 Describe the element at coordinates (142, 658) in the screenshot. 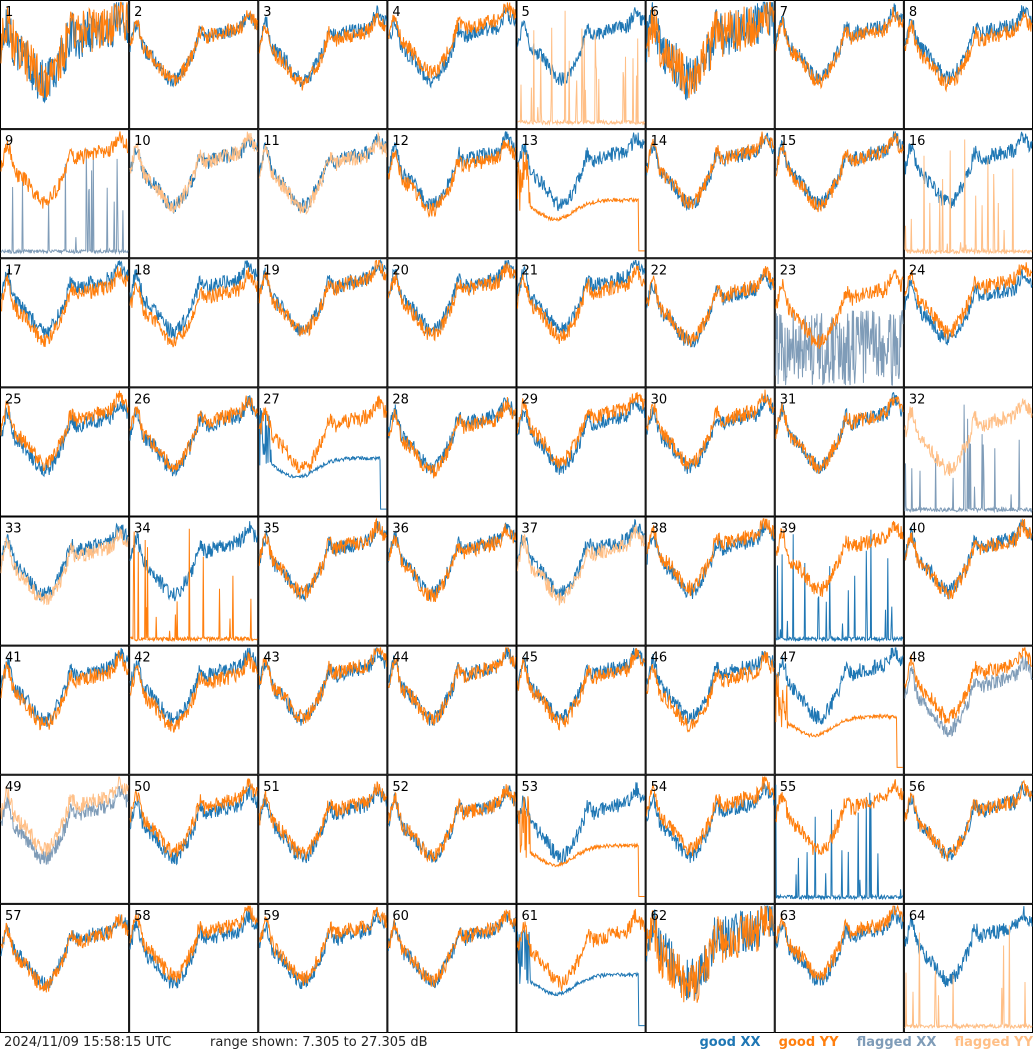

I see `panel-label: 42` at that location.